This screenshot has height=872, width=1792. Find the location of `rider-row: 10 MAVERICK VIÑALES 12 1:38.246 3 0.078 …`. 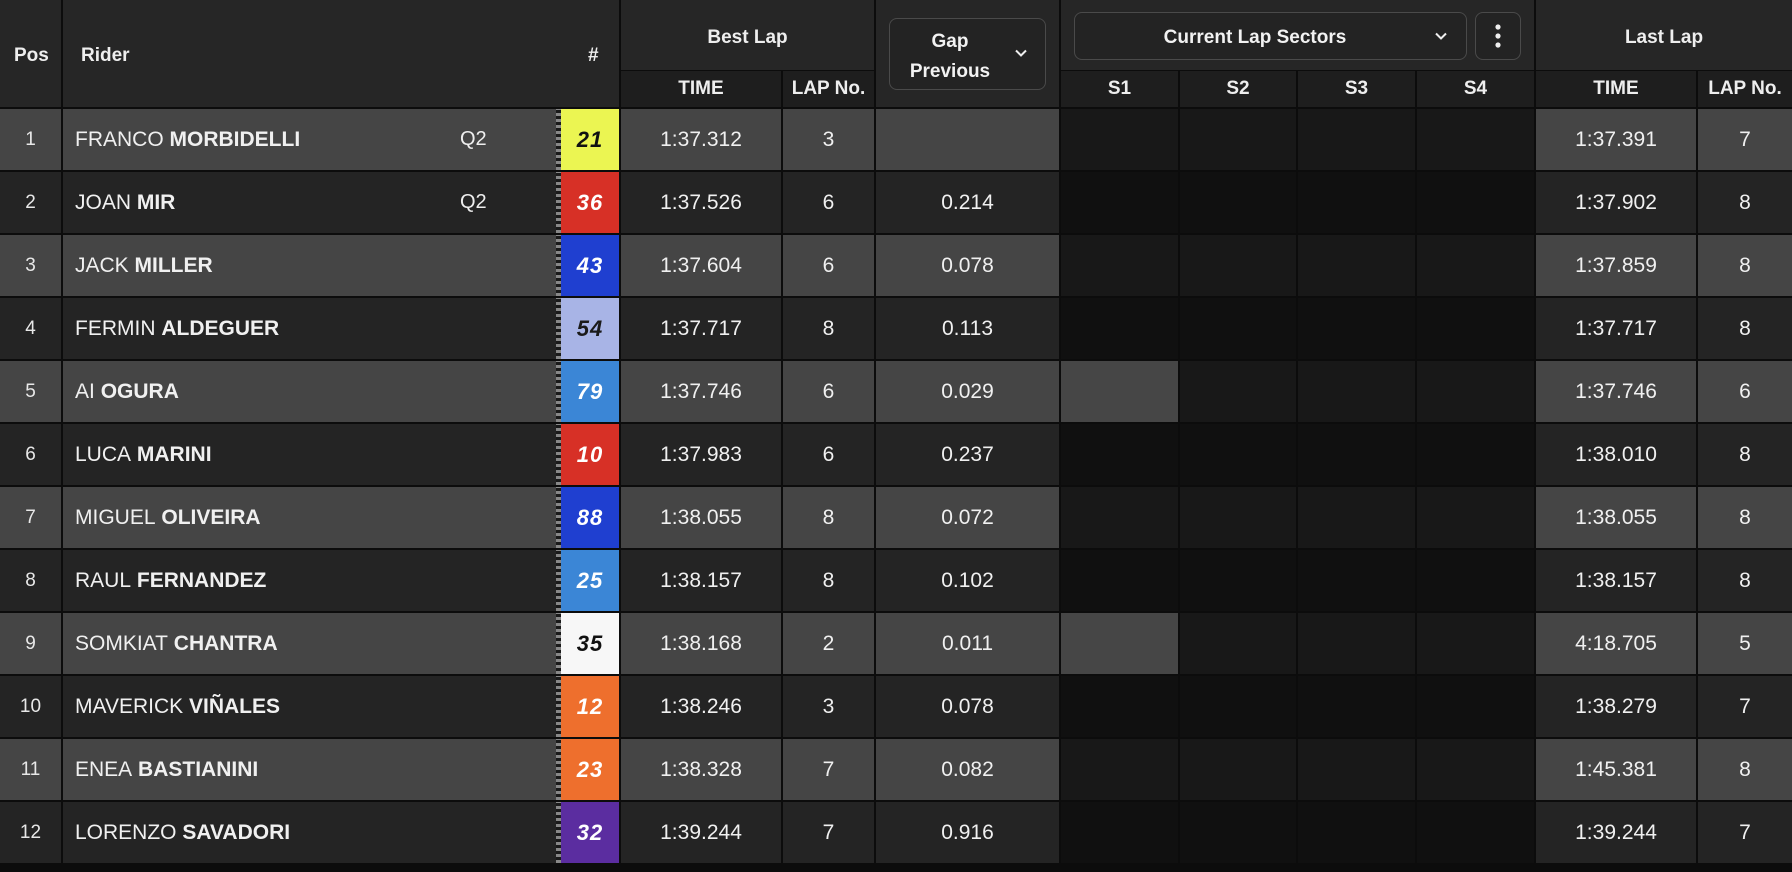

rider-row: 10 MAVERICK VIÑALES 12 1:38.246 3 0.078 … is located at coordinates (896, 706).